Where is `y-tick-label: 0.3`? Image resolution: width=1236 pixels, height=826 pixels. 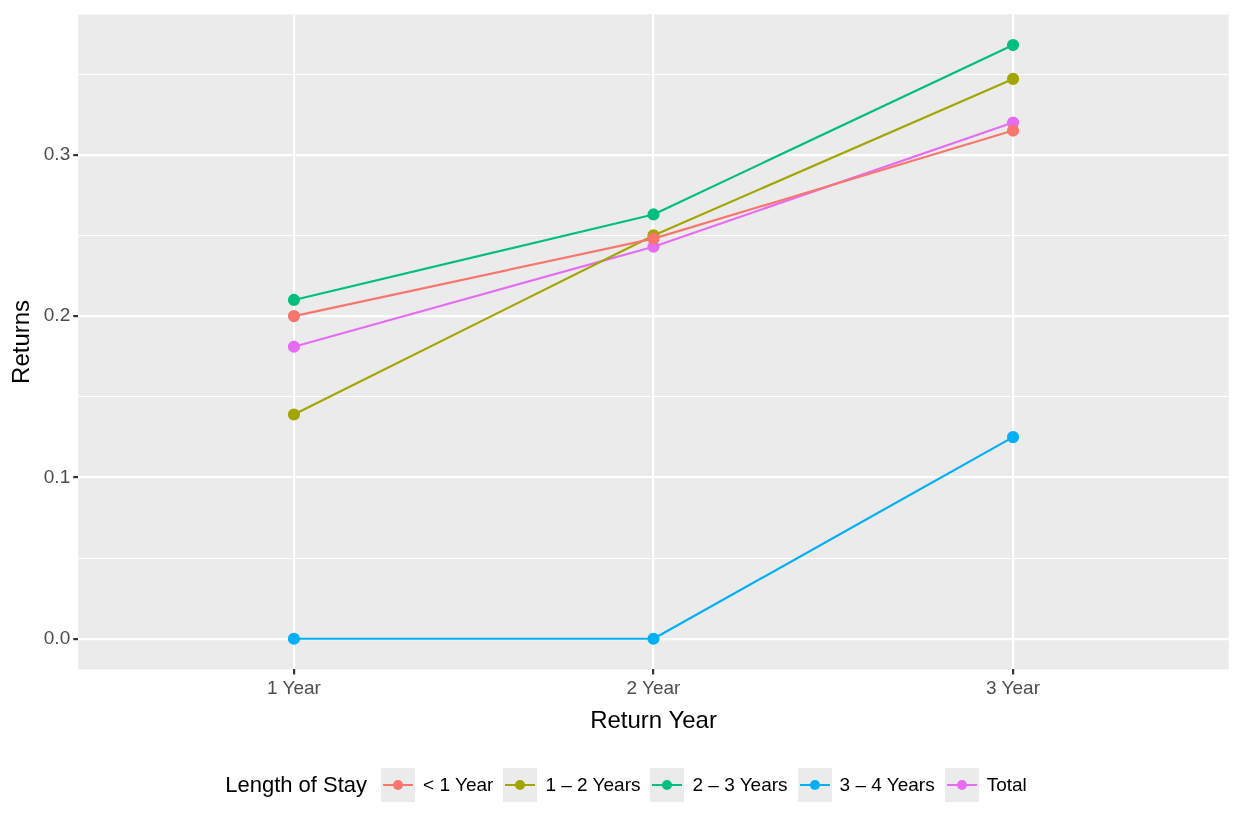
y-tick-label: 0.3 is located at coordinates (57, 153).